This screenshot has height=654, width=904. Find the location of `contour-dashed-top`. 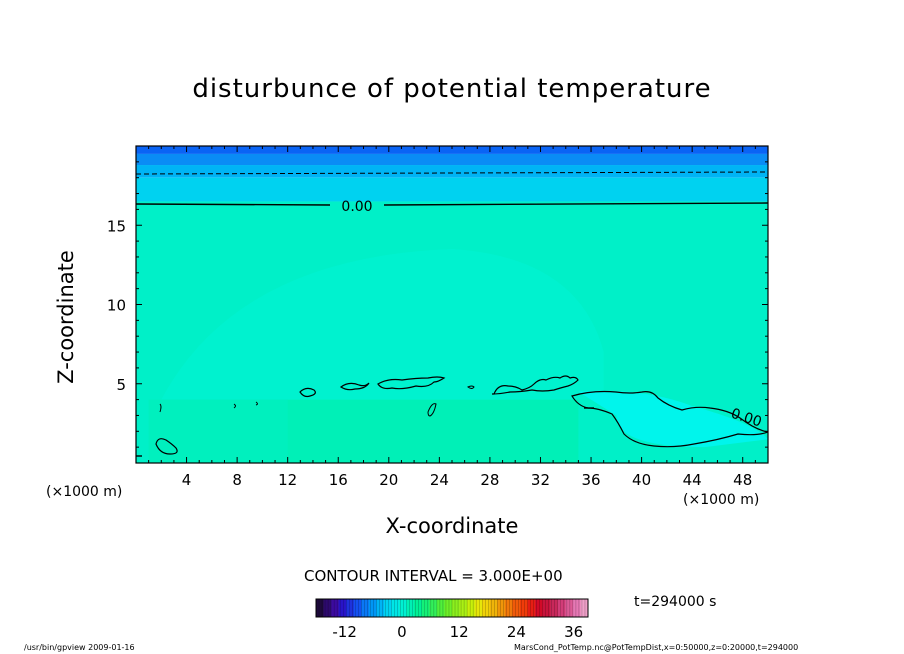

contour-dashed-top is located at coordinates (452, 173).